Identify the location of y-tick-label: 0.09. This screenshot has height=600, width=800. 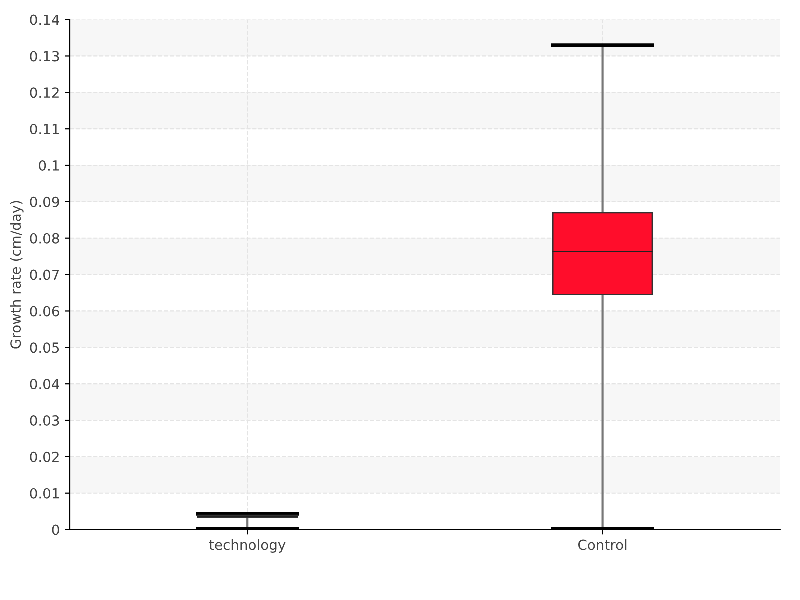
(45, 202).